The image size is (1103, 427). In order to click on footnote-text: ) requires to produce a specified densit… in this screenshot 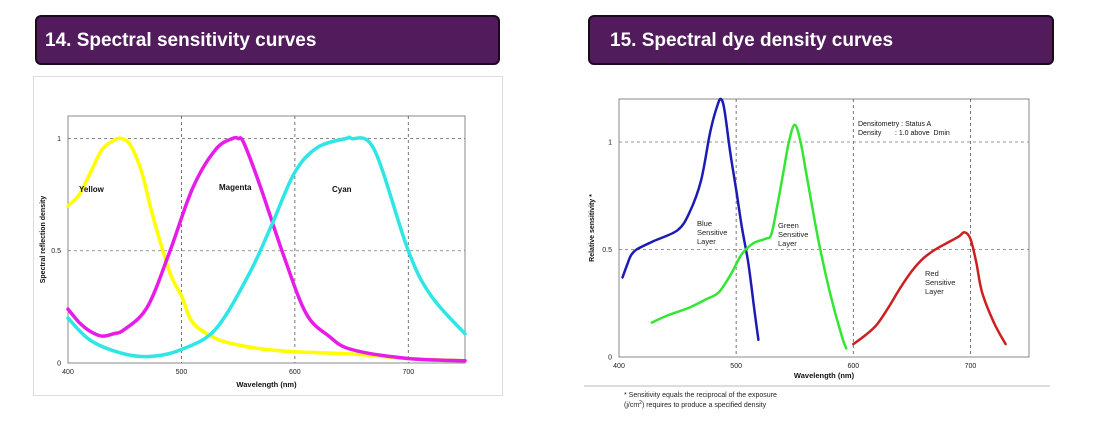, I will do `click(704, 405)`.